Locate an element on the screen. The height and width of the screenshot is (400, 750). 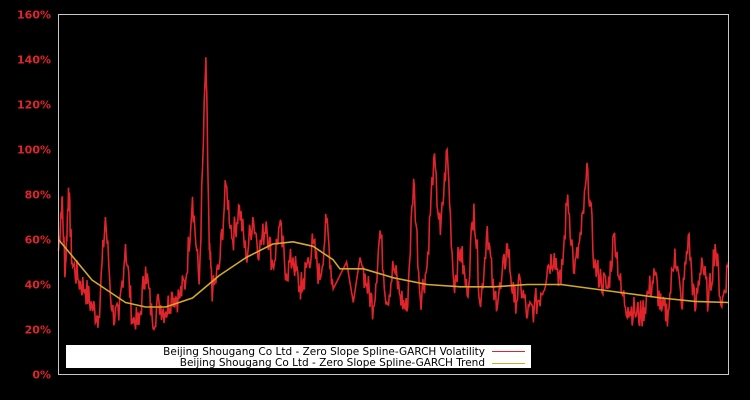
y-tick-label: 80% is located at coordinates (38, 195).